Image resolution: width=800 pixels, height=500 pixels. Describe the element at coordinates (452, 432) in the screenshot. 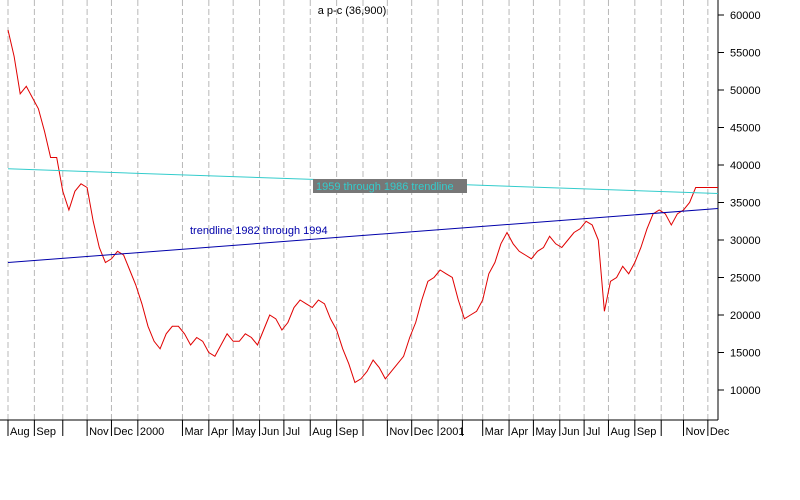

I see `x-tick-label: 2001` at that location.